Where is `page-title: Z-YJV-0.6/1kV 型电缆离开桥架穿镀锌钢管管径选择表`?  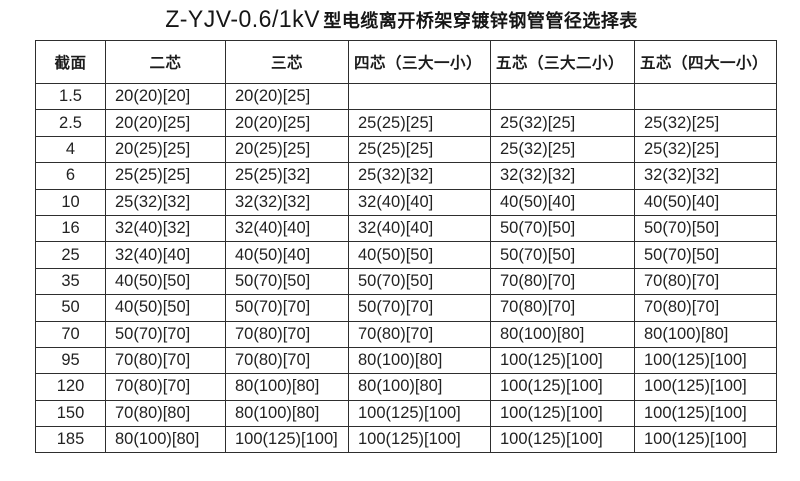 page-title: Z-YJV-0.6/1kV 型电缆离开桥架穿镀锌钢管管径选择表 is located at coordinates (400, 20).